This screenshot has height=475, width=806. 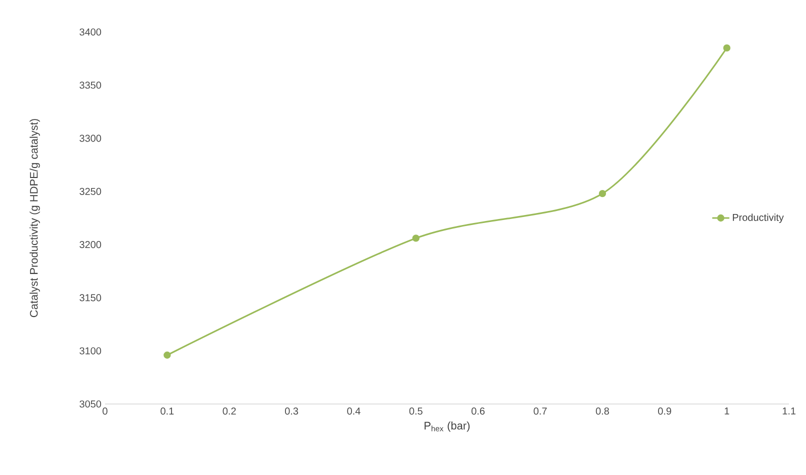 What do you see at coordinates (91, 32) in the screenshot?
I see `y-tick-label: 3400` at bounding box center [91, 32].